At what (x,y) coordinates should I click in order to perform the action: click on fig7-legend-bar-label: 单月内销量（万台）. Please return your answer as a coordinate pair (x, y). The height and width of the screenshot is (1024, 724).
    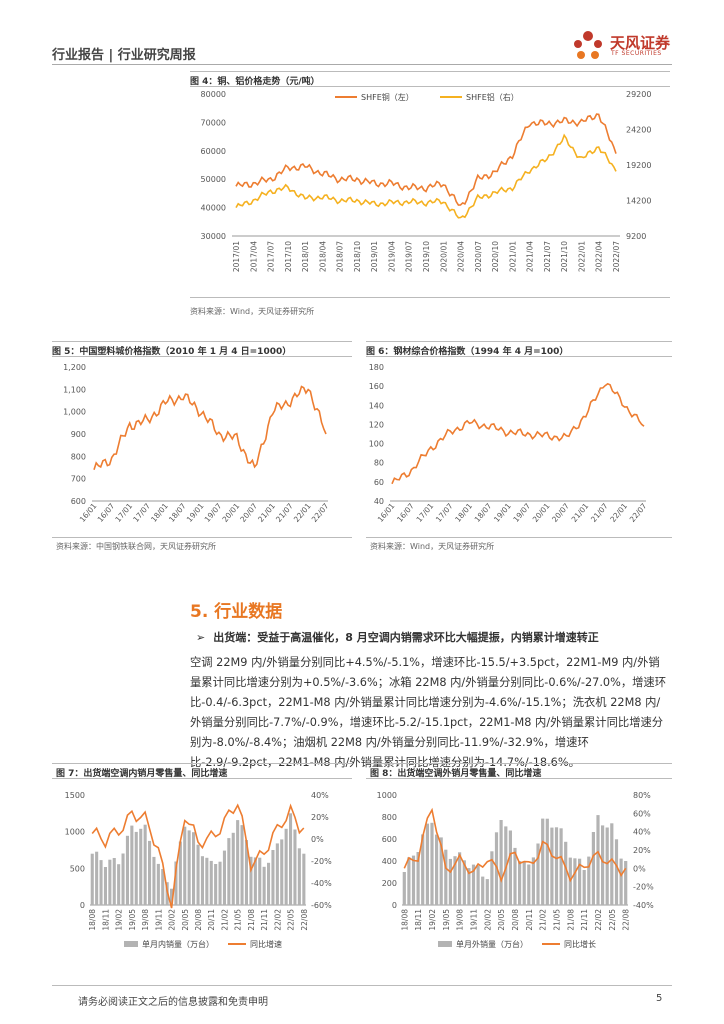
    Looking at the image, I should click on (178, 944).